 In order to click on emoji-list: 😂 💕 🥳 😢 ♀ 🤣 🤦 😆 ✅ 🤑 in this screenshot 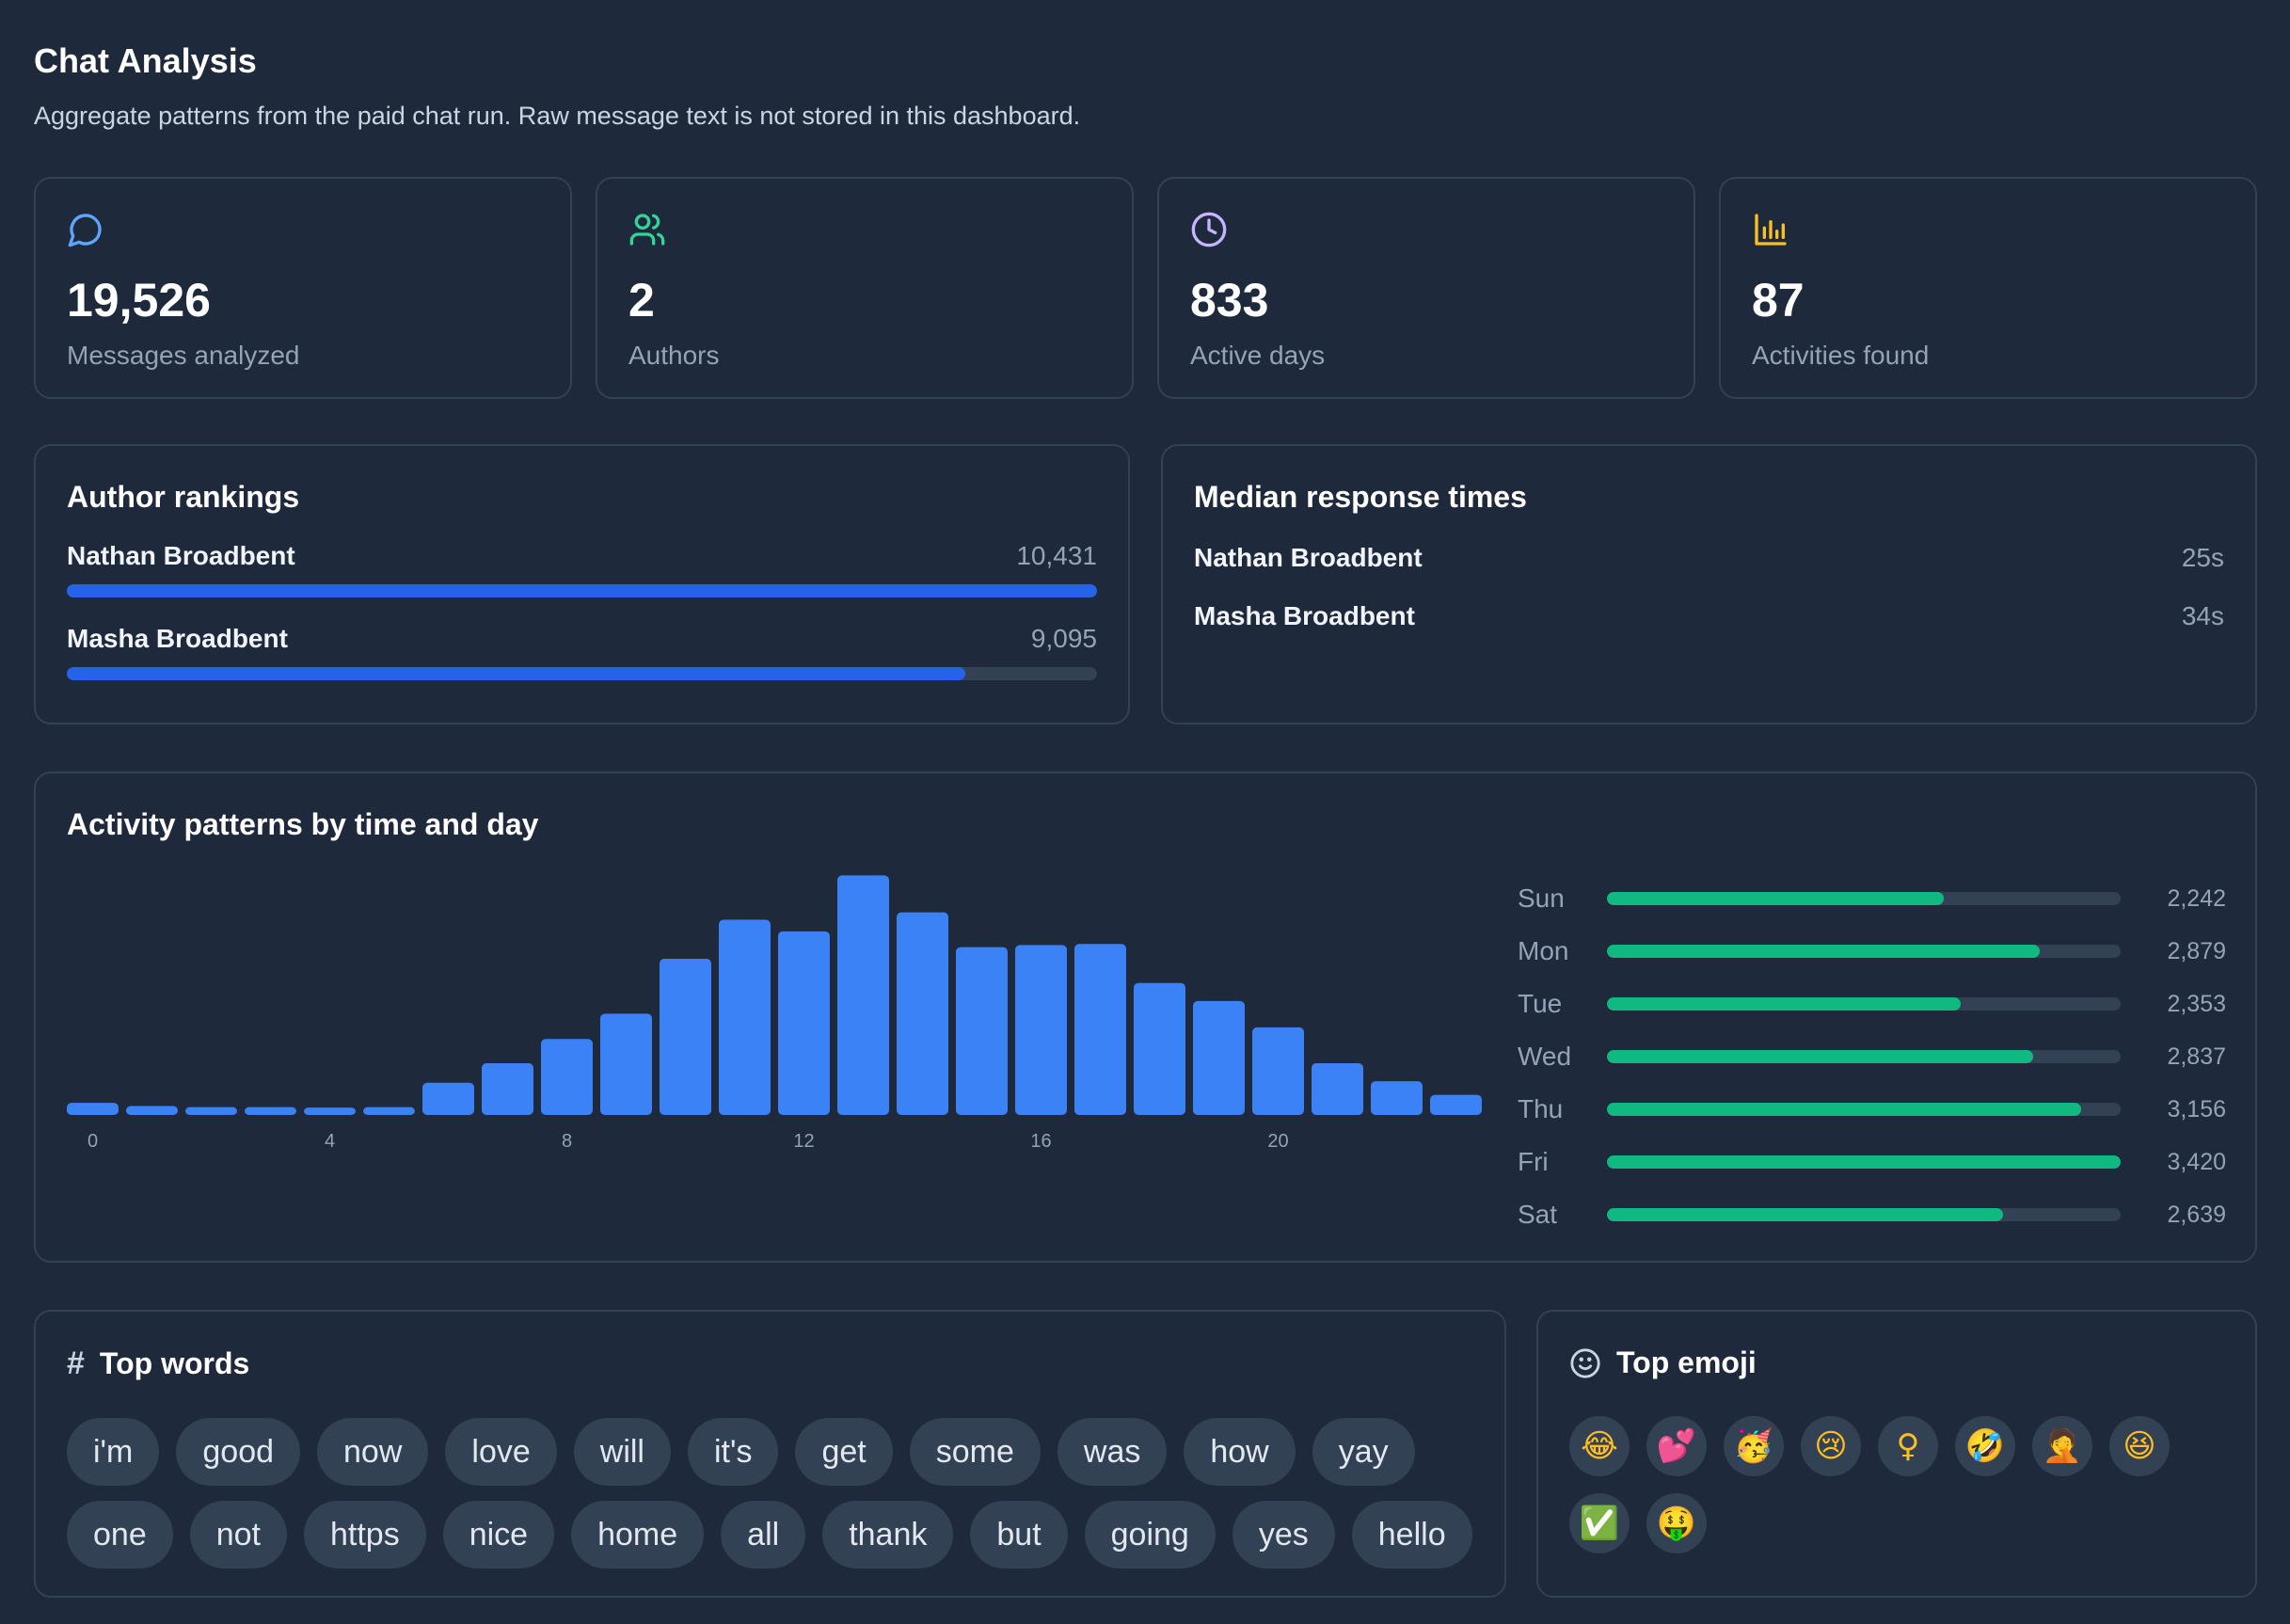, I will do `click(1870, 1485)`.